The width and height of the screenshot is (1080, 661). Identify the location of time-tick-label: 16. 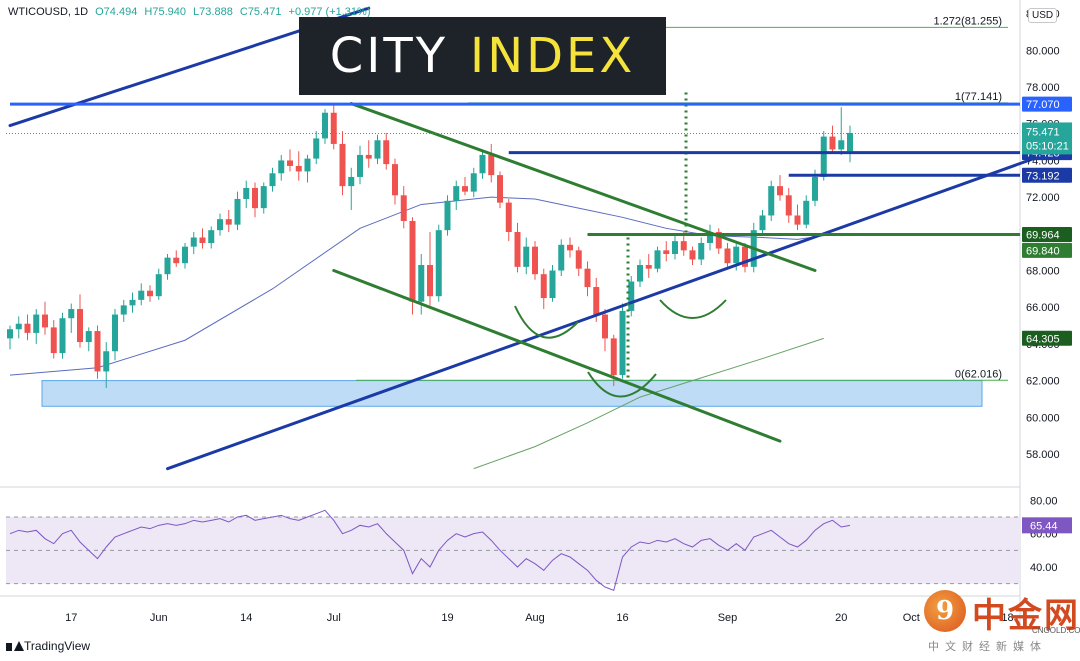
(622, 618).